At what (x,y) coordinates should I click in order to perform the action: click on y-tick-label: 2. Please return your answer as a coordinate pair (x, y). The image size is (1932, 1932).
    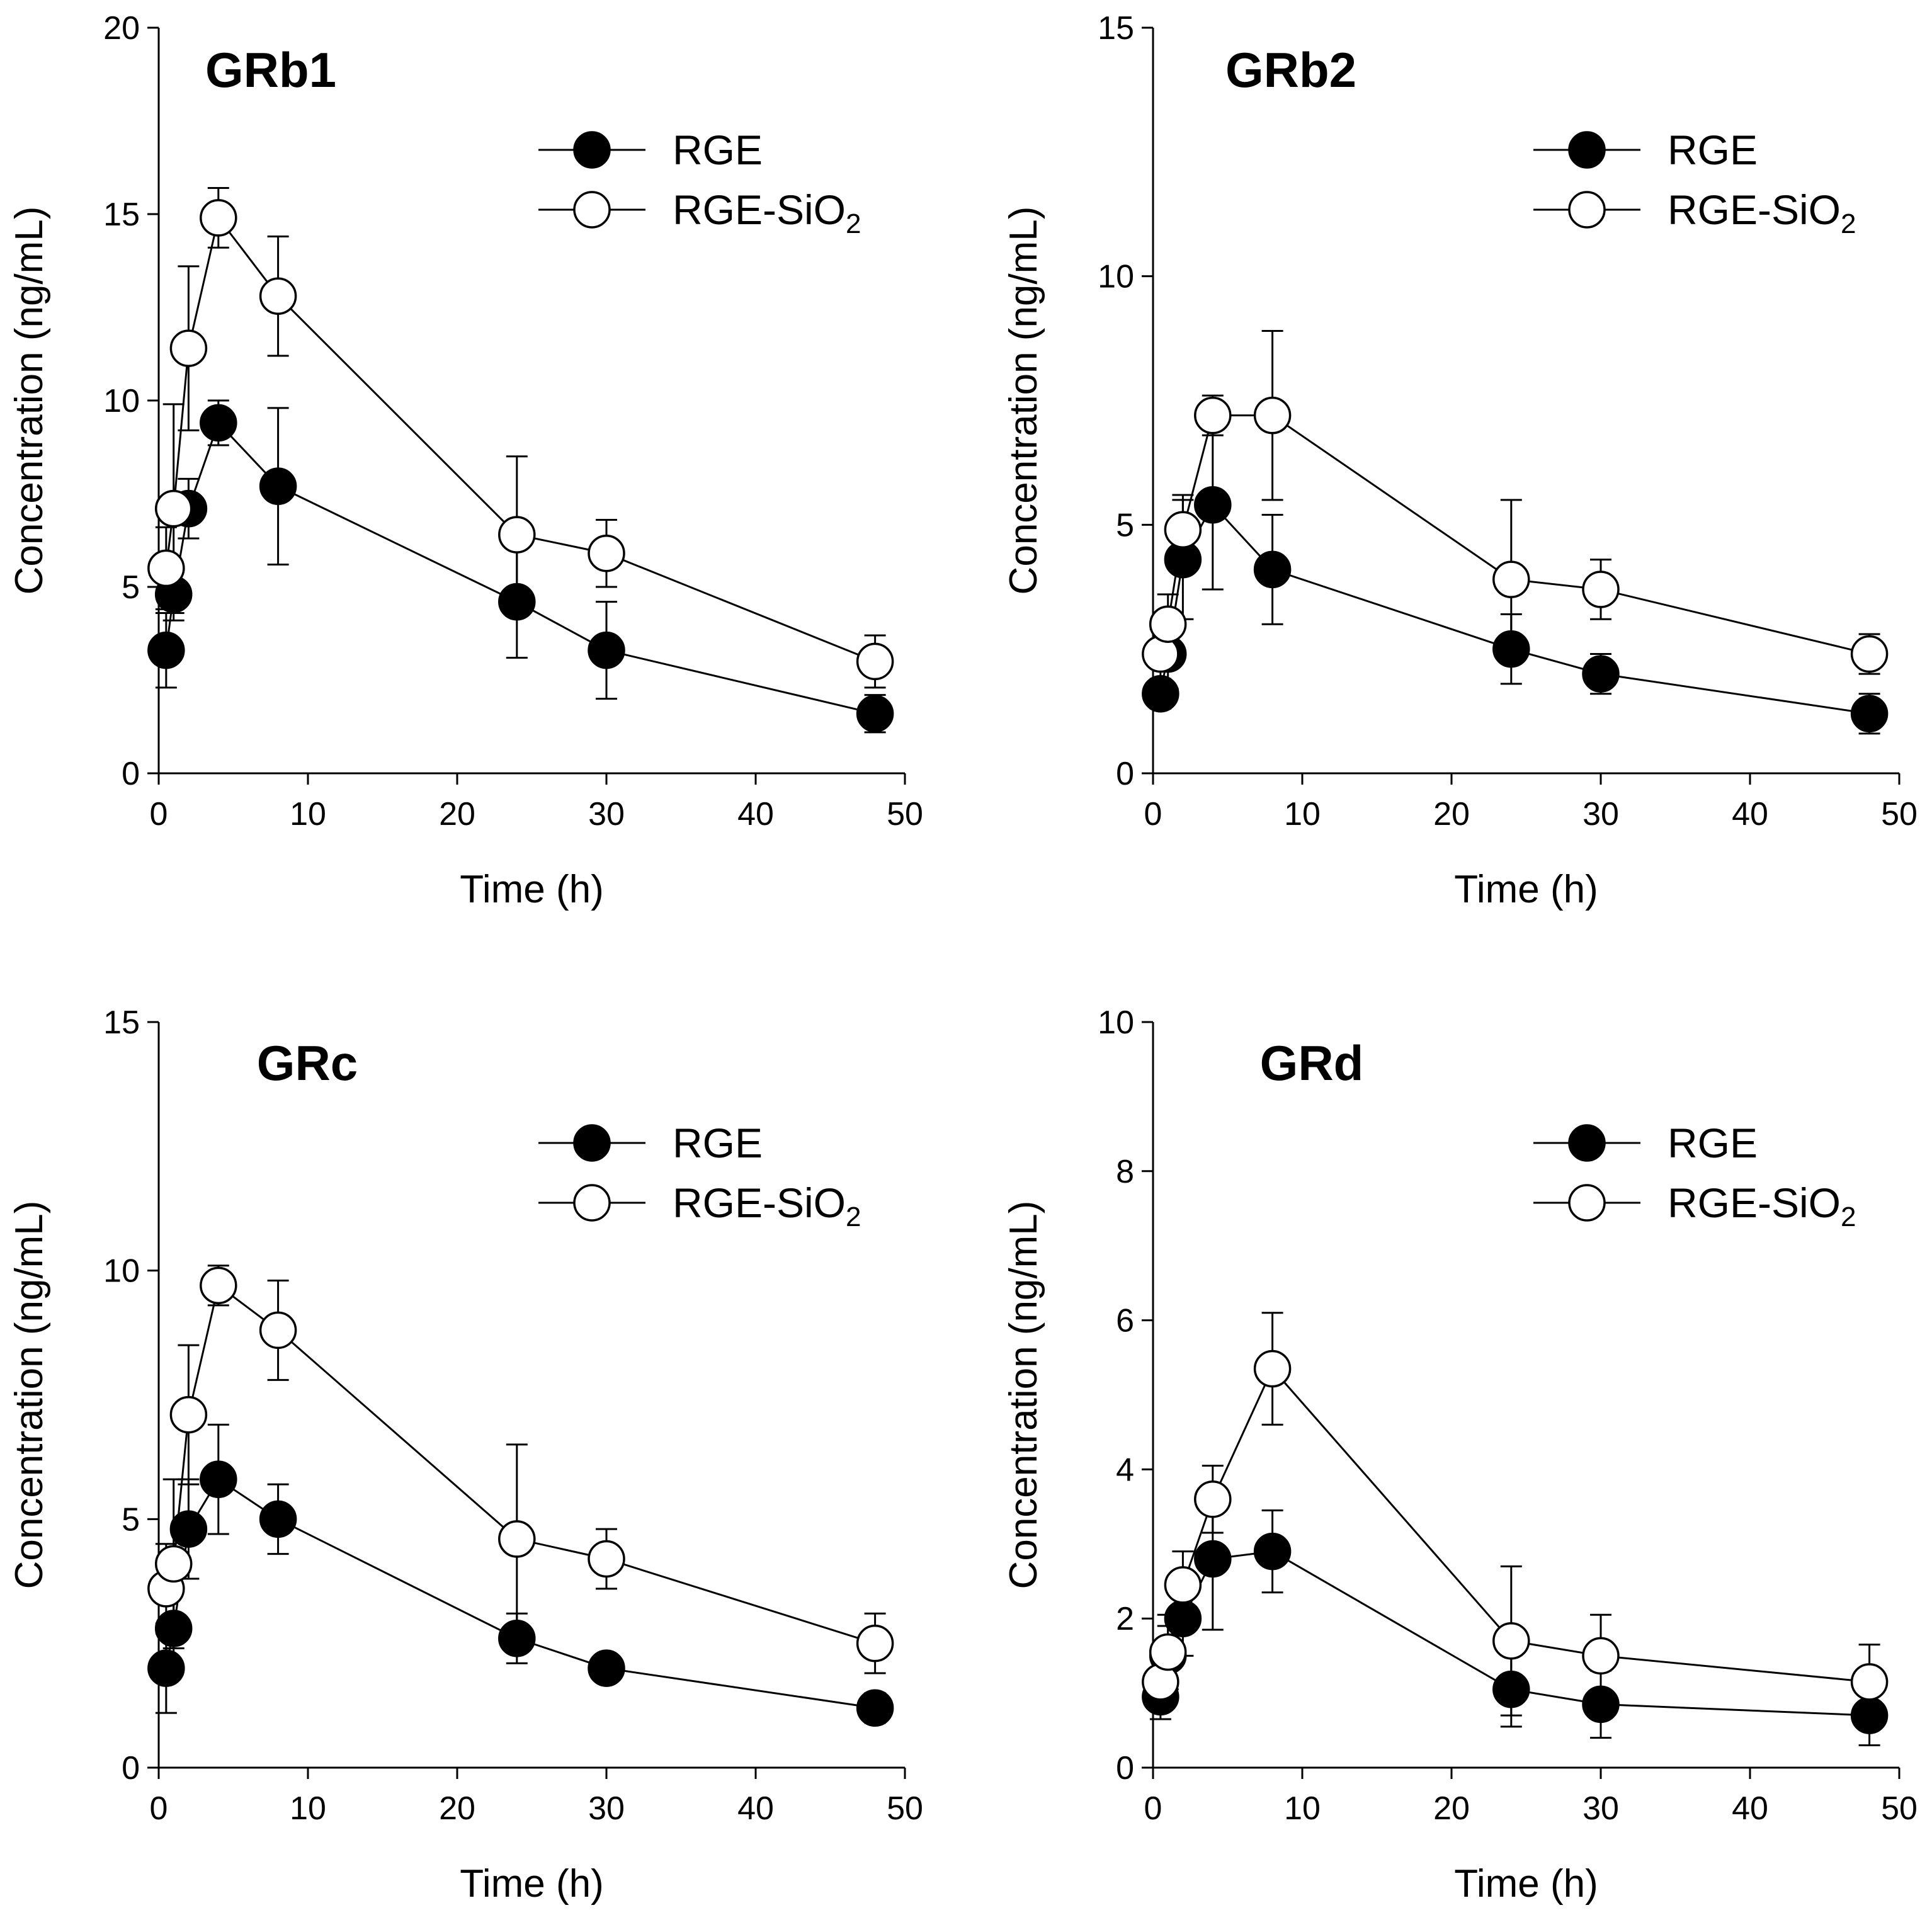
    Looking at the image, I should click on (1125, 1619).